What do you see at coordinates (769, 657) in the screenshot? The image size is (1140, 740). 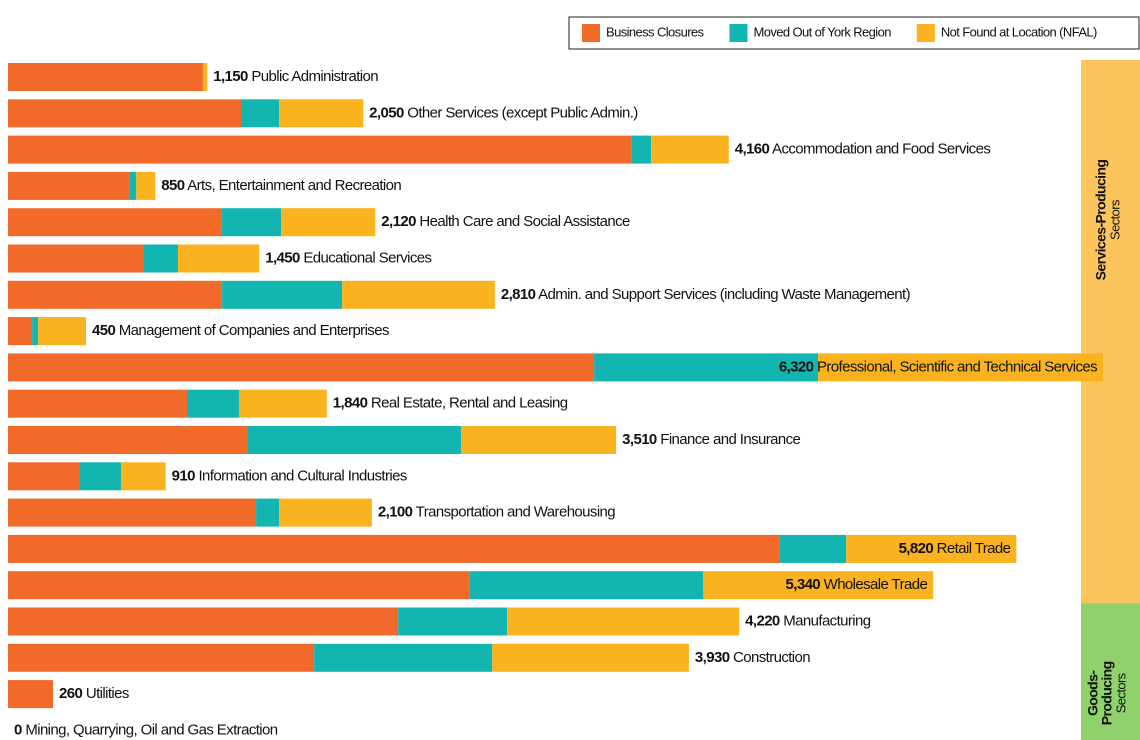 I see `category-label: Construction` at bounding box center [769, 657].